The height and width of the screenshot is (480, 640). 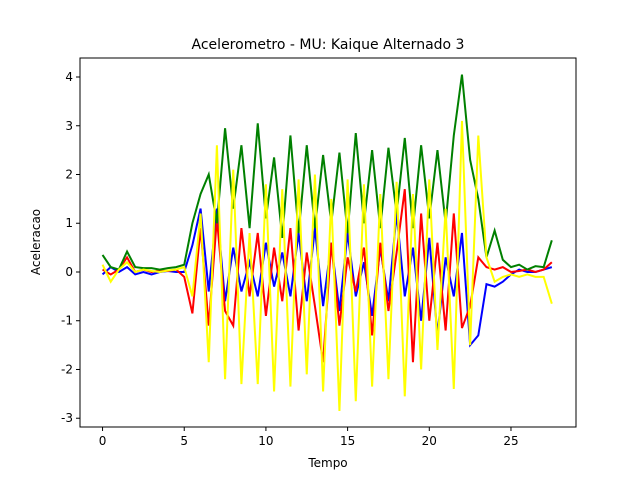 What do you see at coordinates (184, 441) in the screenshot?
I see `x-tick-label: 5` at bounding box center [184, 441].